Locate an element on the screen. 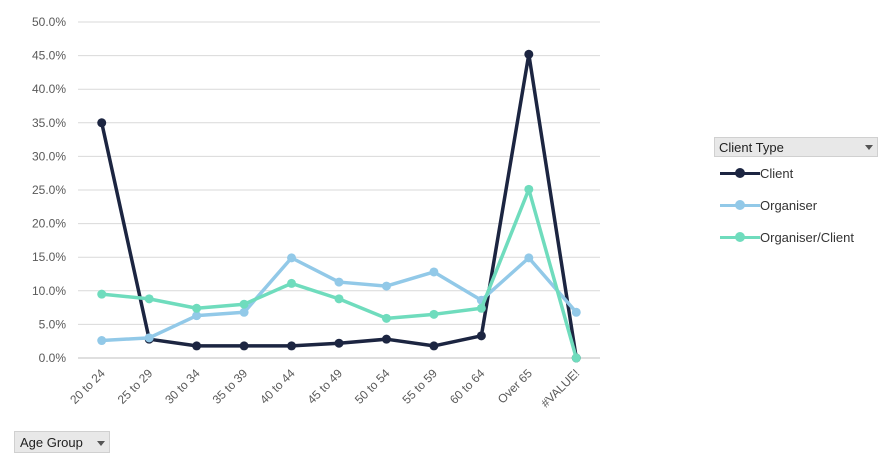 This screenshot has height=455, width=878. y-tick-label: 5.0% is located at coordinates (53, 324).